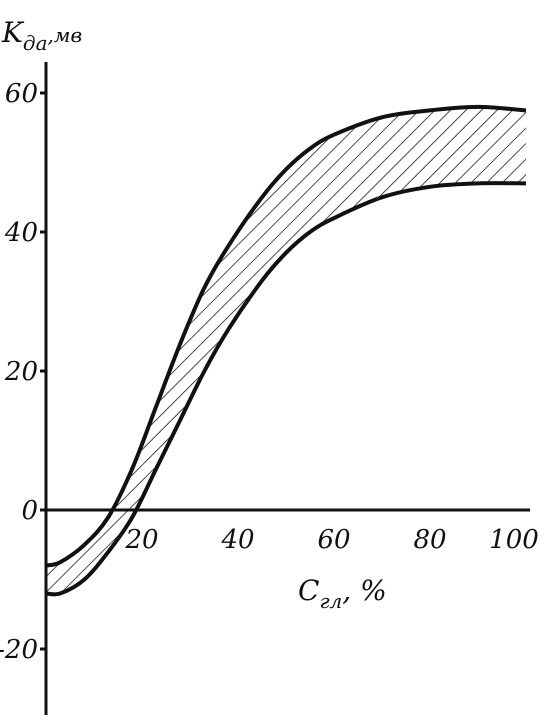 The height and width of the screenshot is (720, 540). What do you see at coordinates (342, 593) in the screenshot?
I see `x-axis-title: Cгл, %` at bounding box center [342, 593].